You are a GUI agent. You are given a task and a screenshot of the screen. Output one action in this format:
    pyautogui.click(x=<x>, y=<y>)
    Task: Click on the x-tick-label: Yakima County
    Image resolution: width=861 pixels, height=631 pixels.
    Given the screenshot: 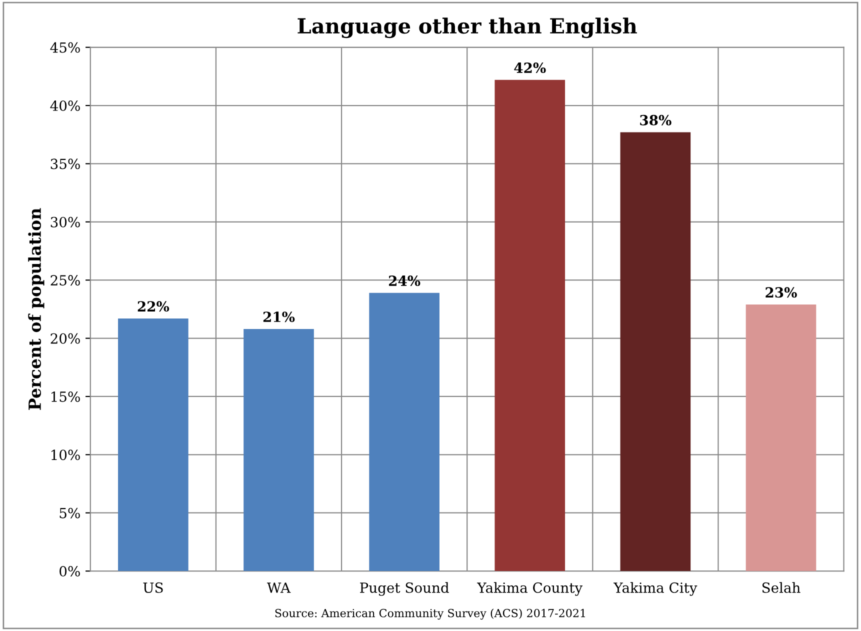 What is the action you would take?
    pyautogui.click(x=530, y=589)
    